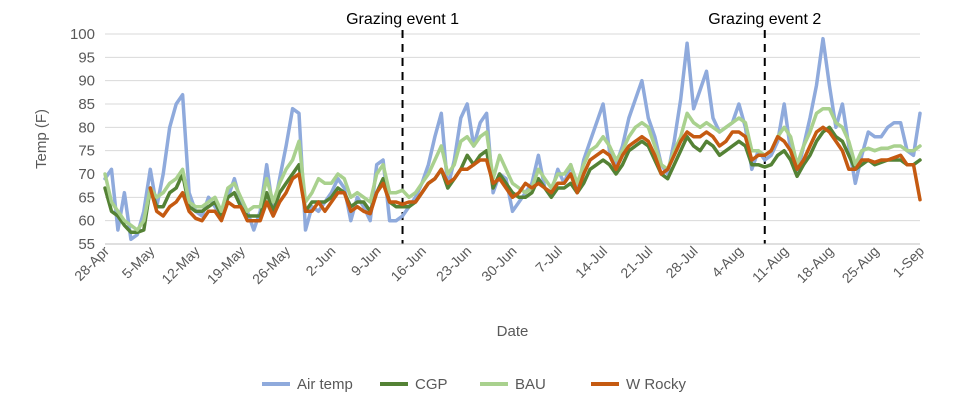 The height and width of the screenshot is (417, 959). What do you see at coordinates (681, 262) in the screenshot?
I see `x-tick-label: 28-Jul` at bounding box center [681, 262].